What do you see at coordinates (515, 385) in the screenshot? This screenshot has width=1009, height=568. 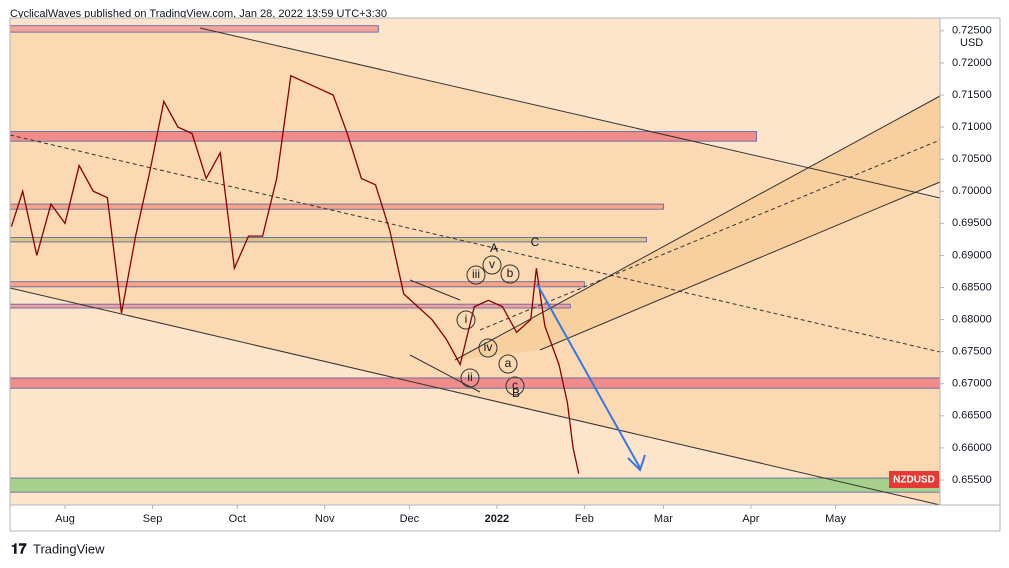 I see `wave-label: c` at bounding box center [515, 385].